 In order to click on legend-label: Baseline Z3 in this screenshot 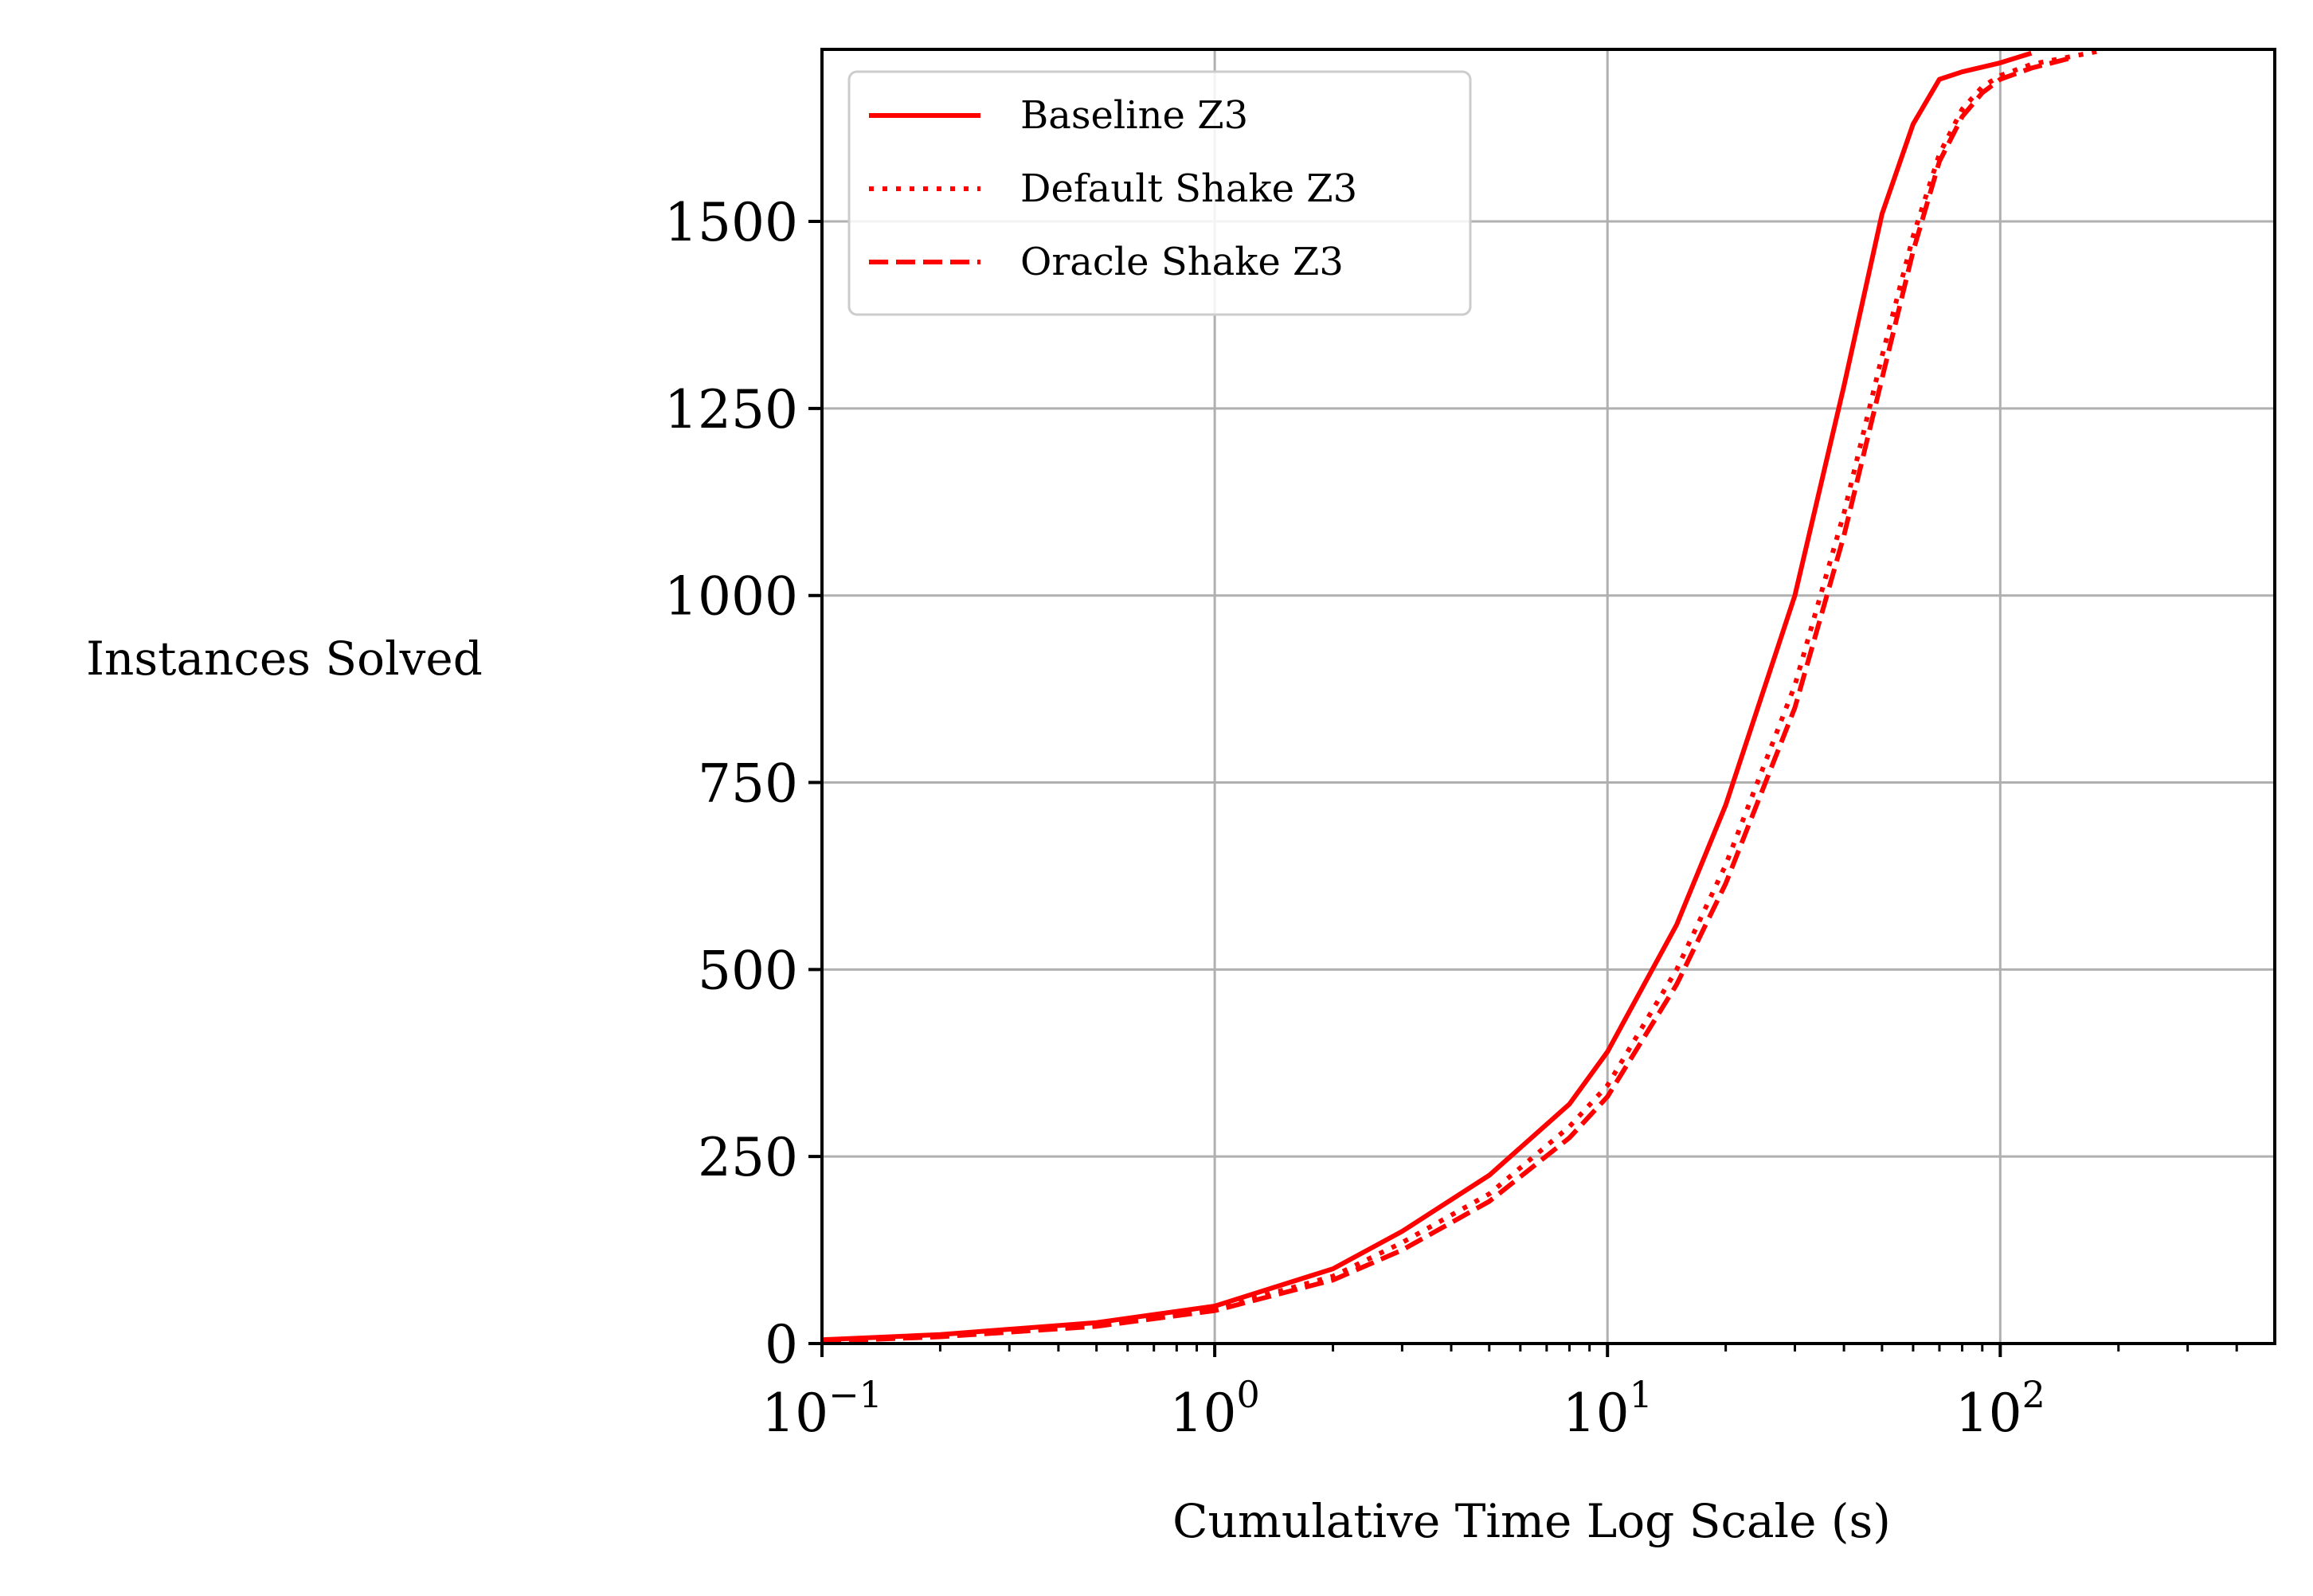, I will do `click(1134, 115)`.